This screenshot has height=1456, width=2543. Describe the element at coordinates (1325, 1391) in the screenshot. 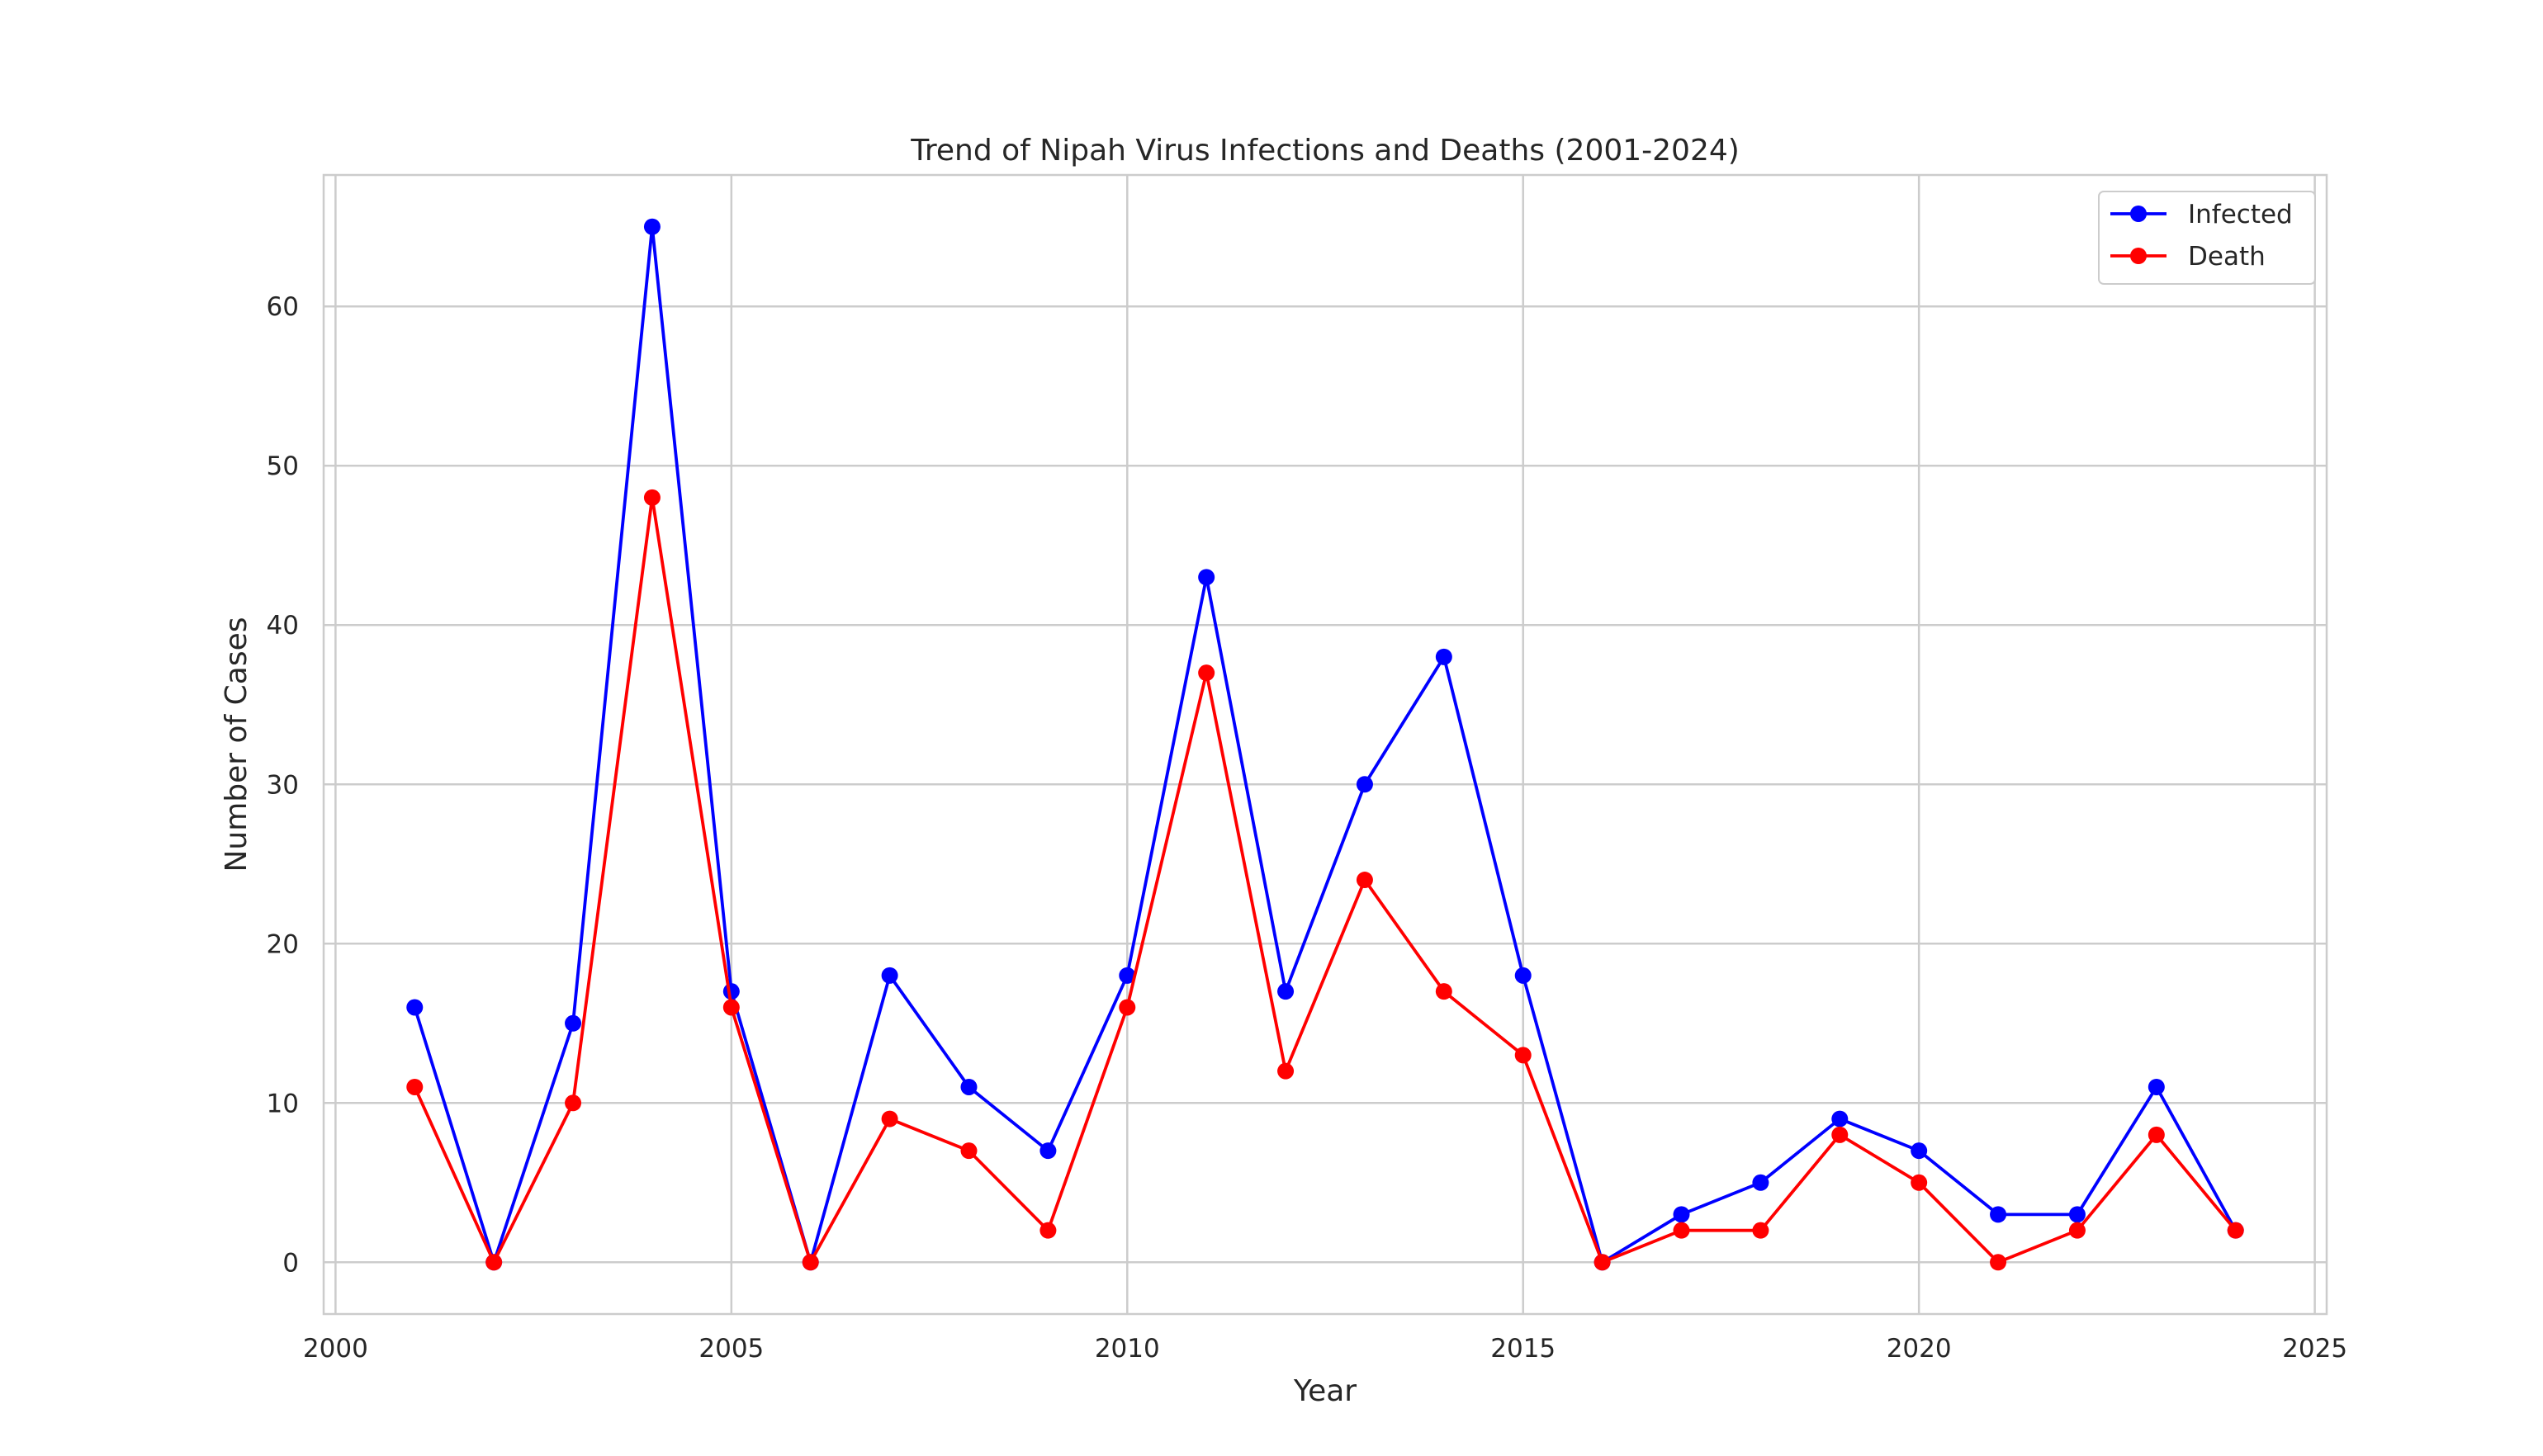

I see `x-axis-title: Year` at that location.